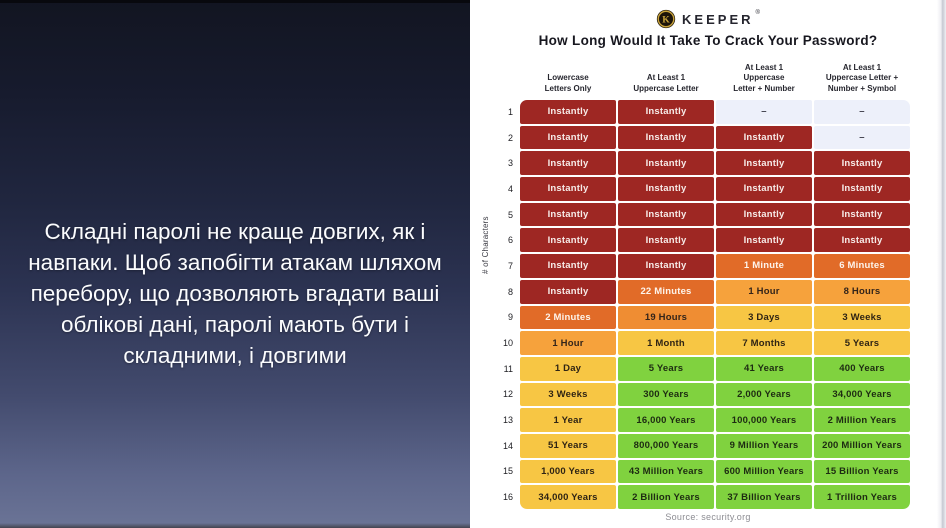 Image resolution: width=946 pixels, height=528 pixels. What do you see at coordinates (235, 1) in the screenshot?
I see `top-edge` at bounding box center [235, 1].